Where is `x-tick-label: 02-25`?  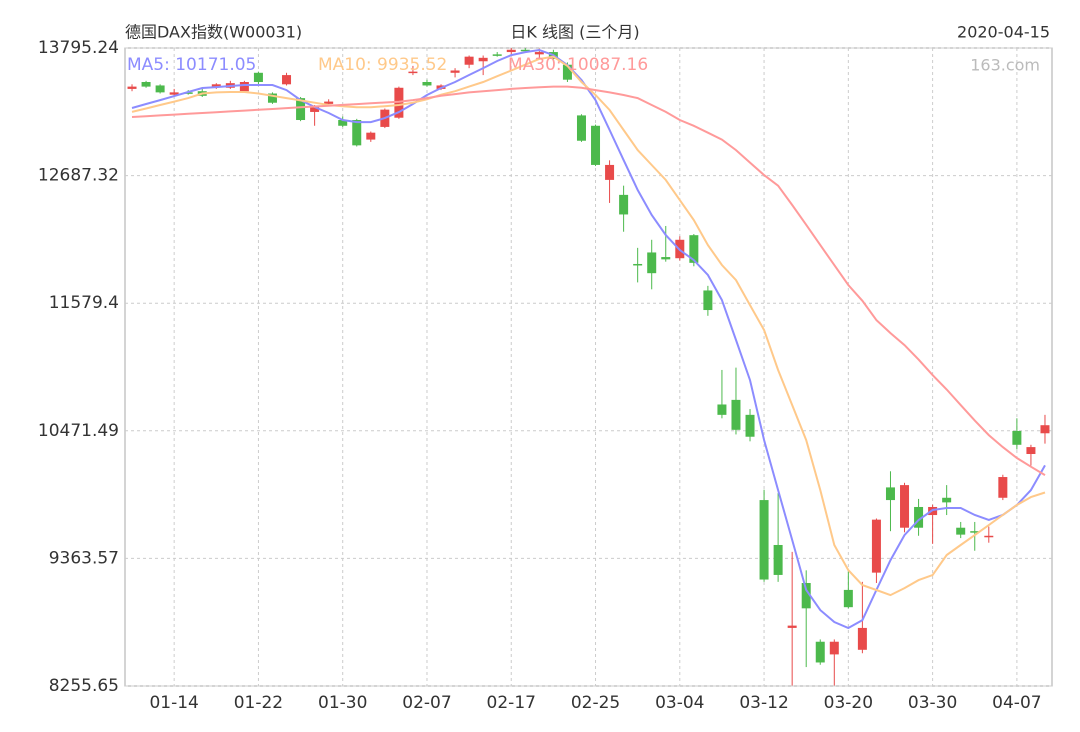 x-tick-label: 02-25 is located at coordinates (595, 703).